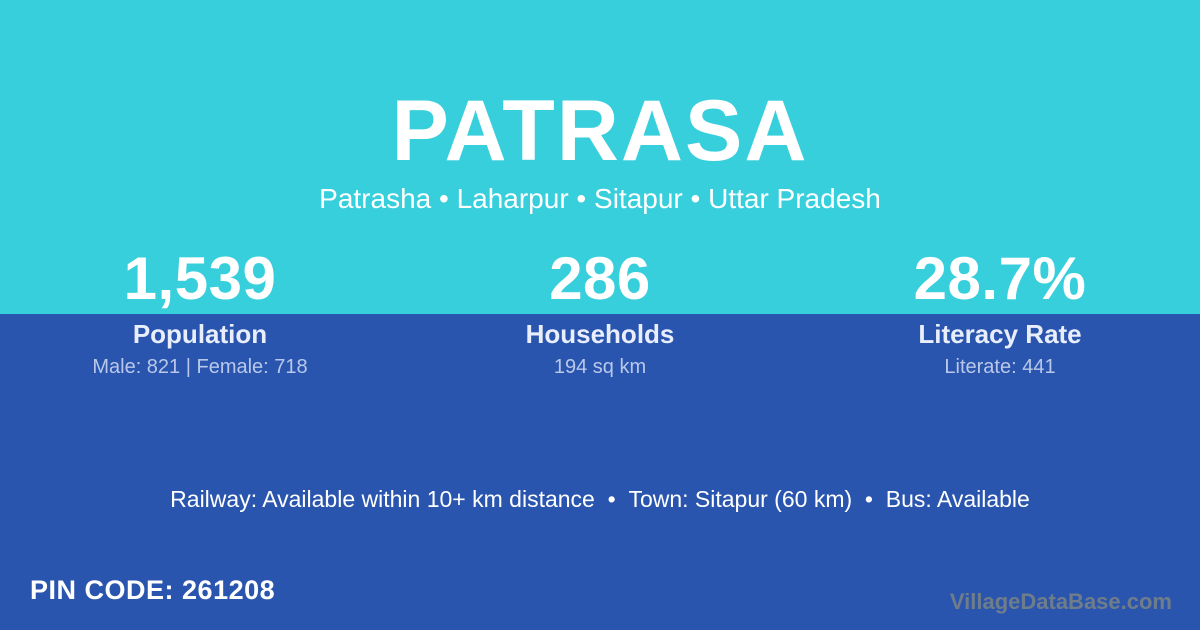 This screenshot has width=1200, height=630. I want to click on stat-population: 1,539 Population Male: 821 | Female: 718, so click(200, 312).